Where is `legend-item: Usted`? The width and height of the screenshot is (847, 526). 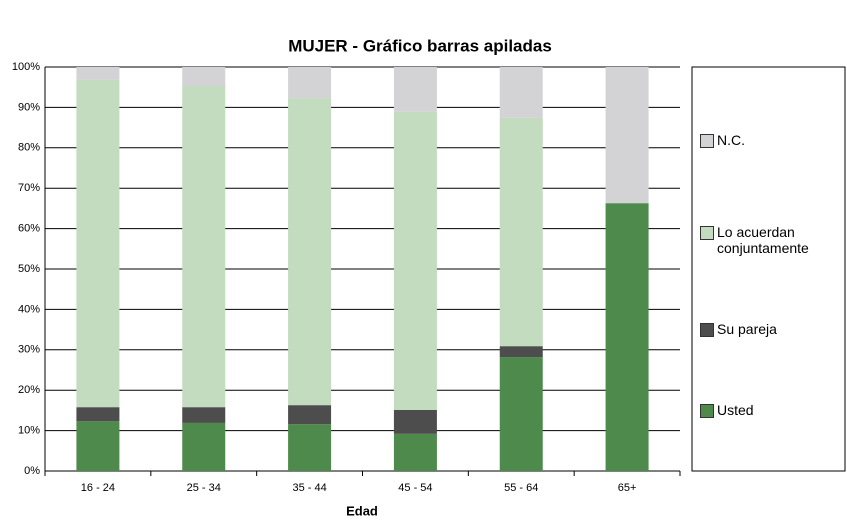 legend-item: Usted is located at coordinates (770, 410).